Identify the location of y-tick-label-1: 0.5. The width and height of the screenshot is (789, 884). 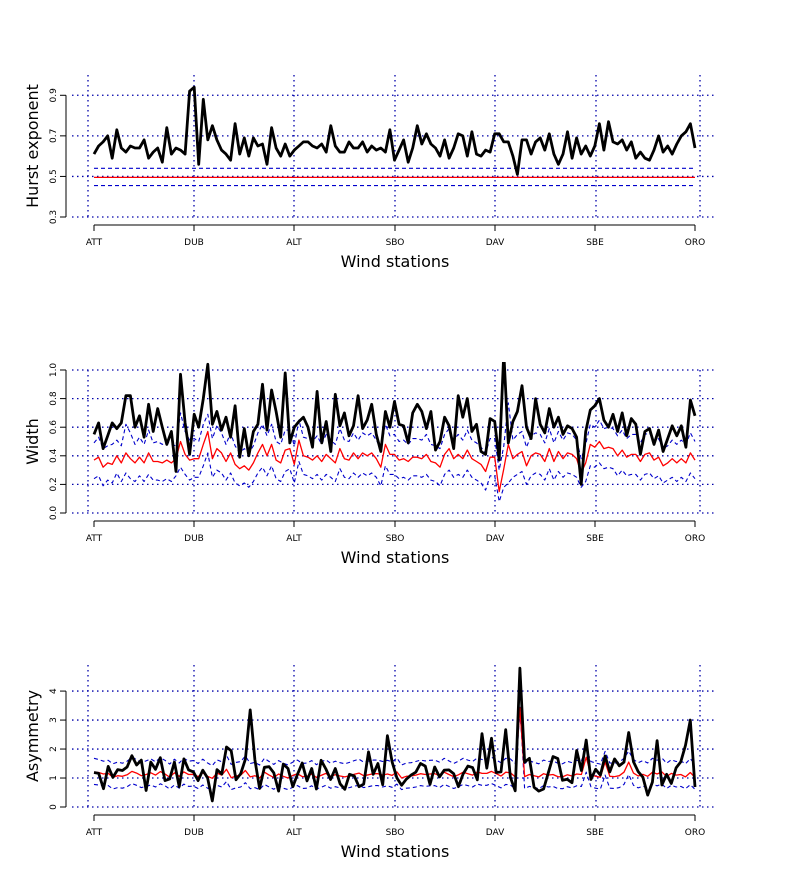
(54, 176).